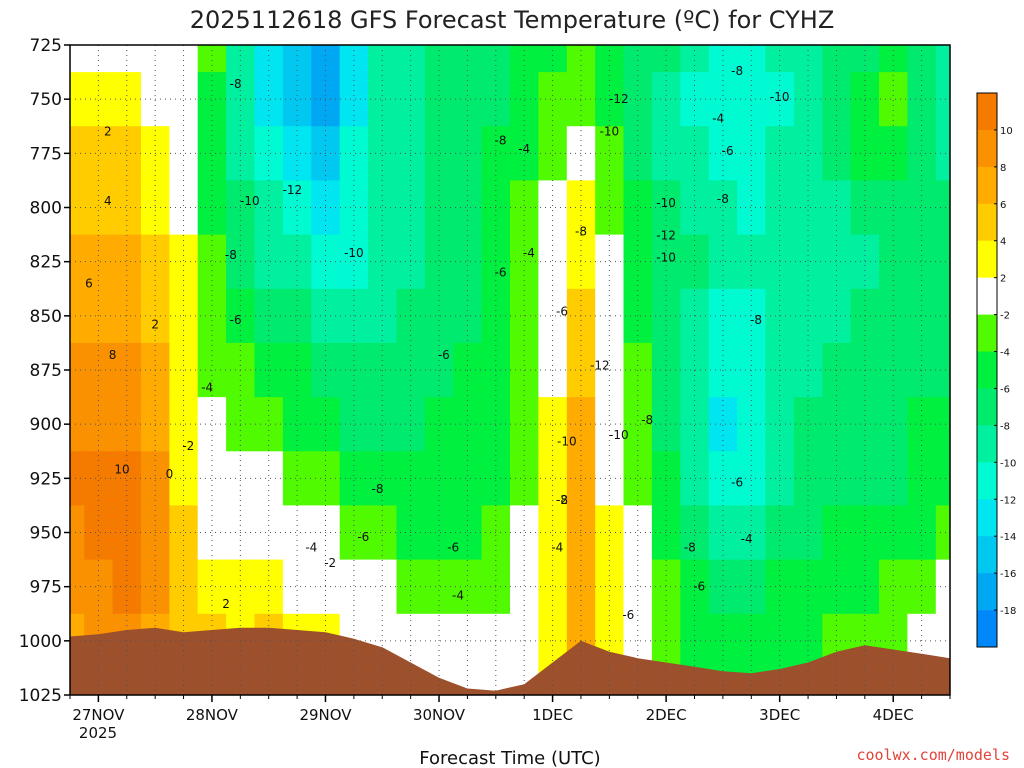 This screenshot has width=1024, height=768. I want to click on terrain, so click(510, 661).